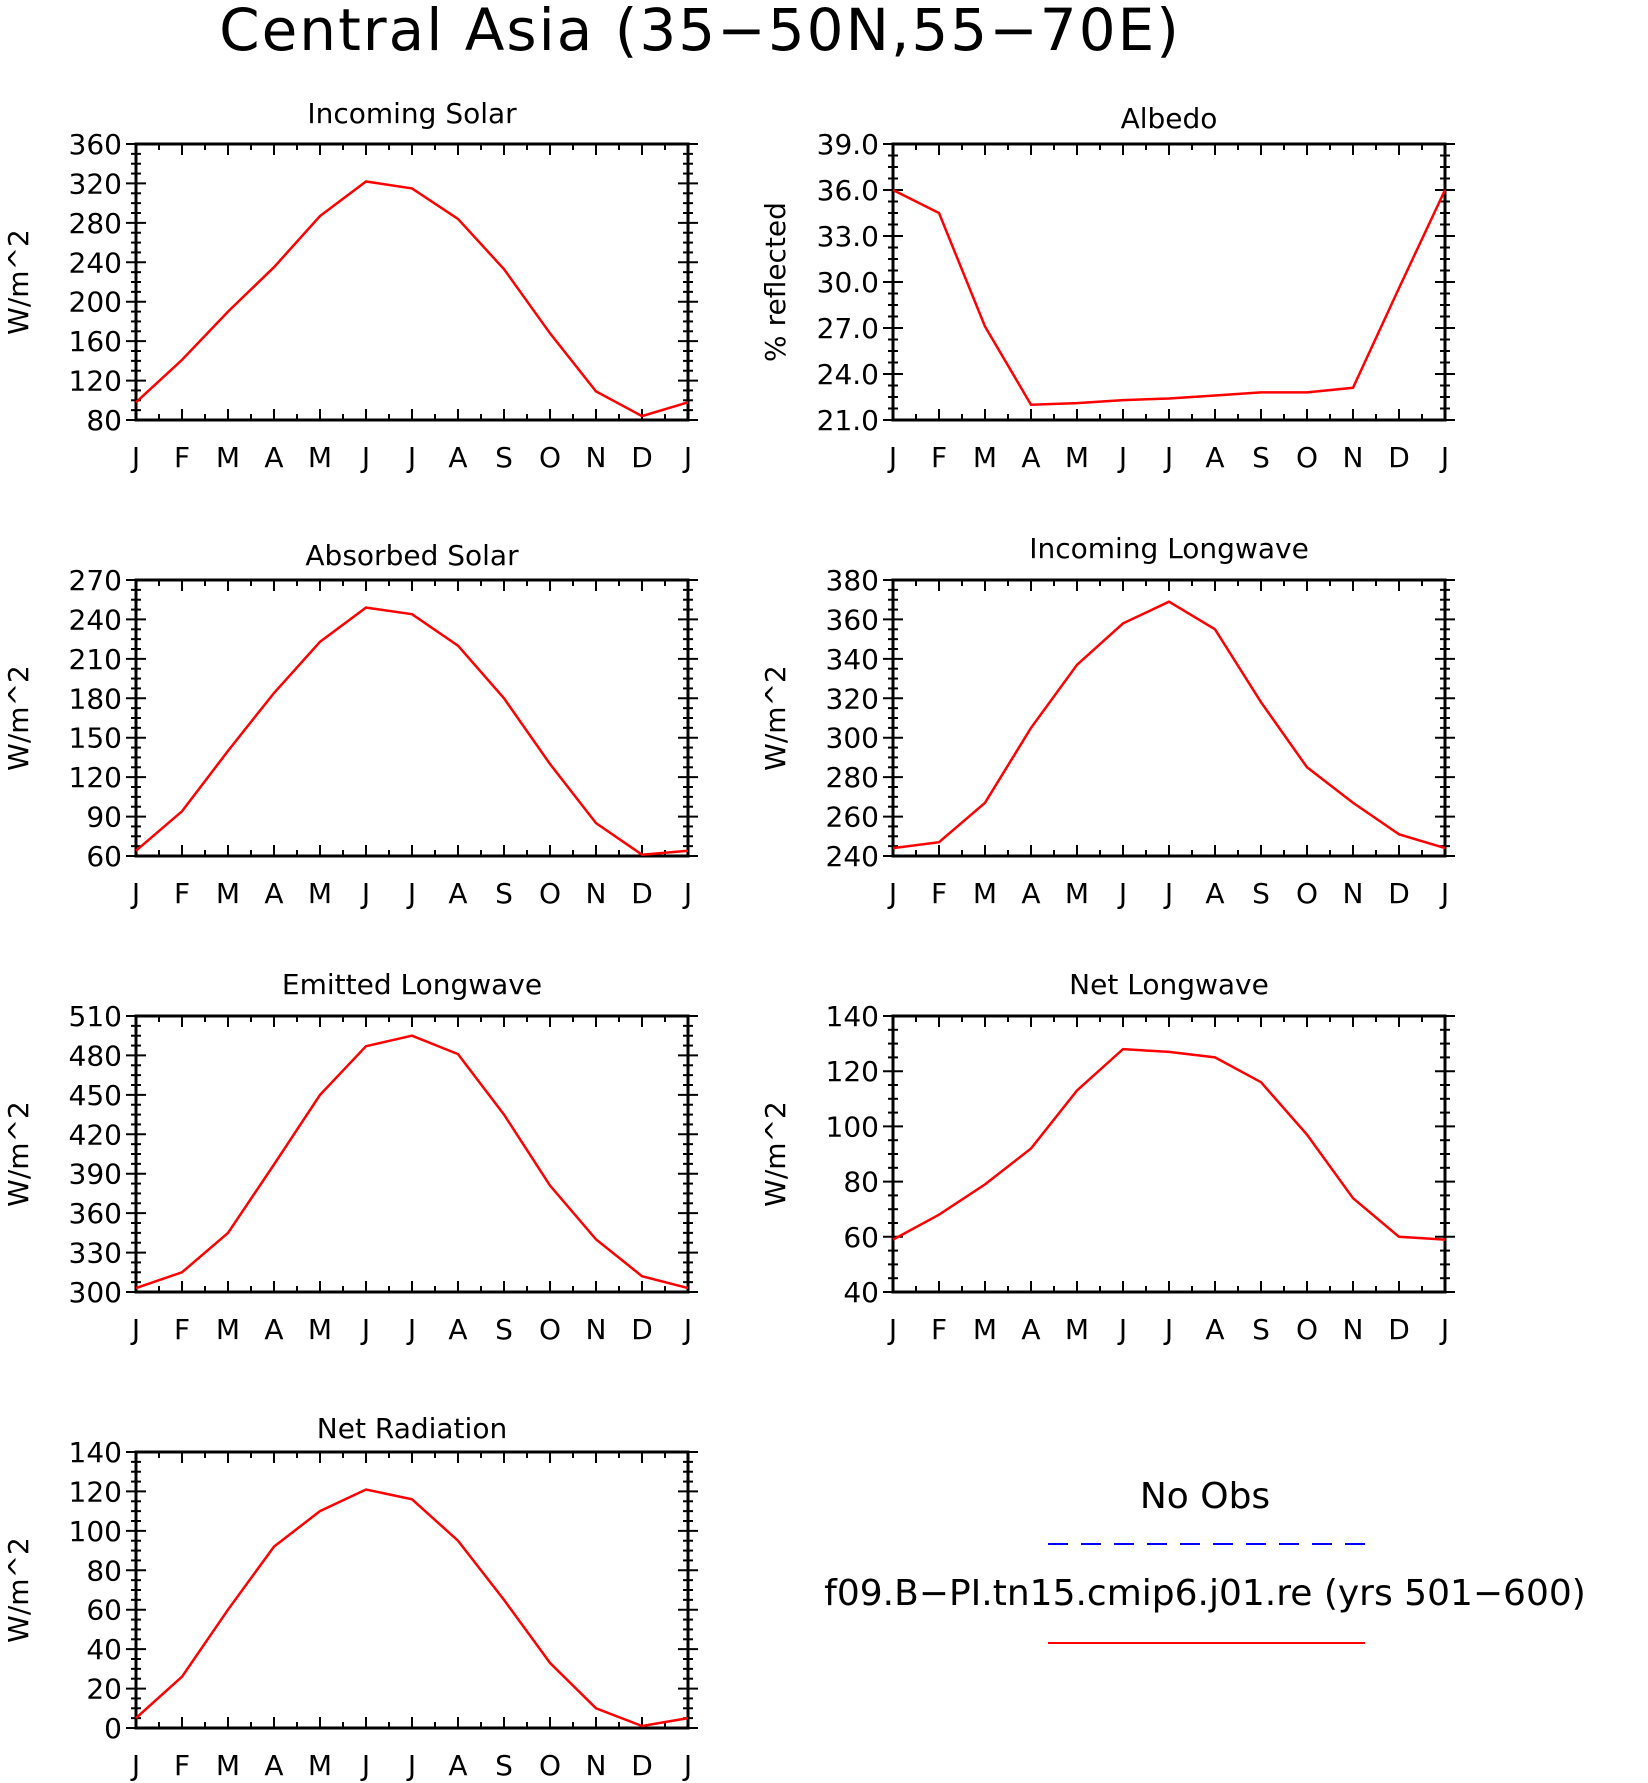  I want to click on y-tick-label: 260, so click(852, 817).